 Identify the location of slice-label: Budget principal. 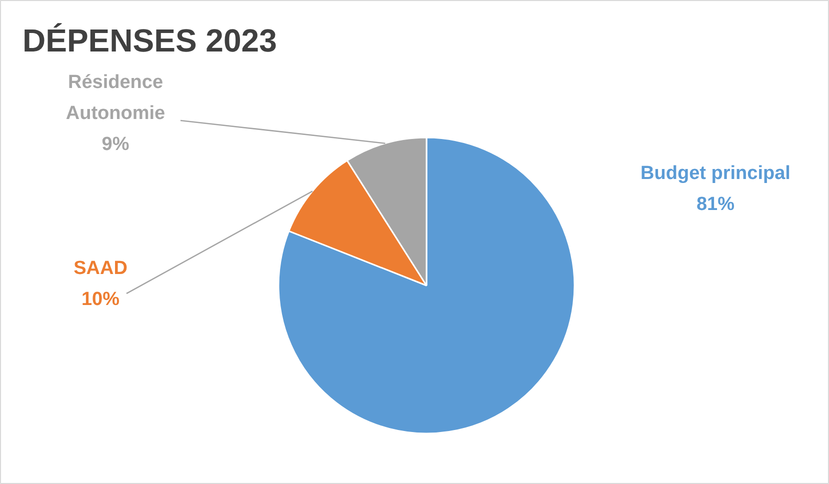
(715, 173).